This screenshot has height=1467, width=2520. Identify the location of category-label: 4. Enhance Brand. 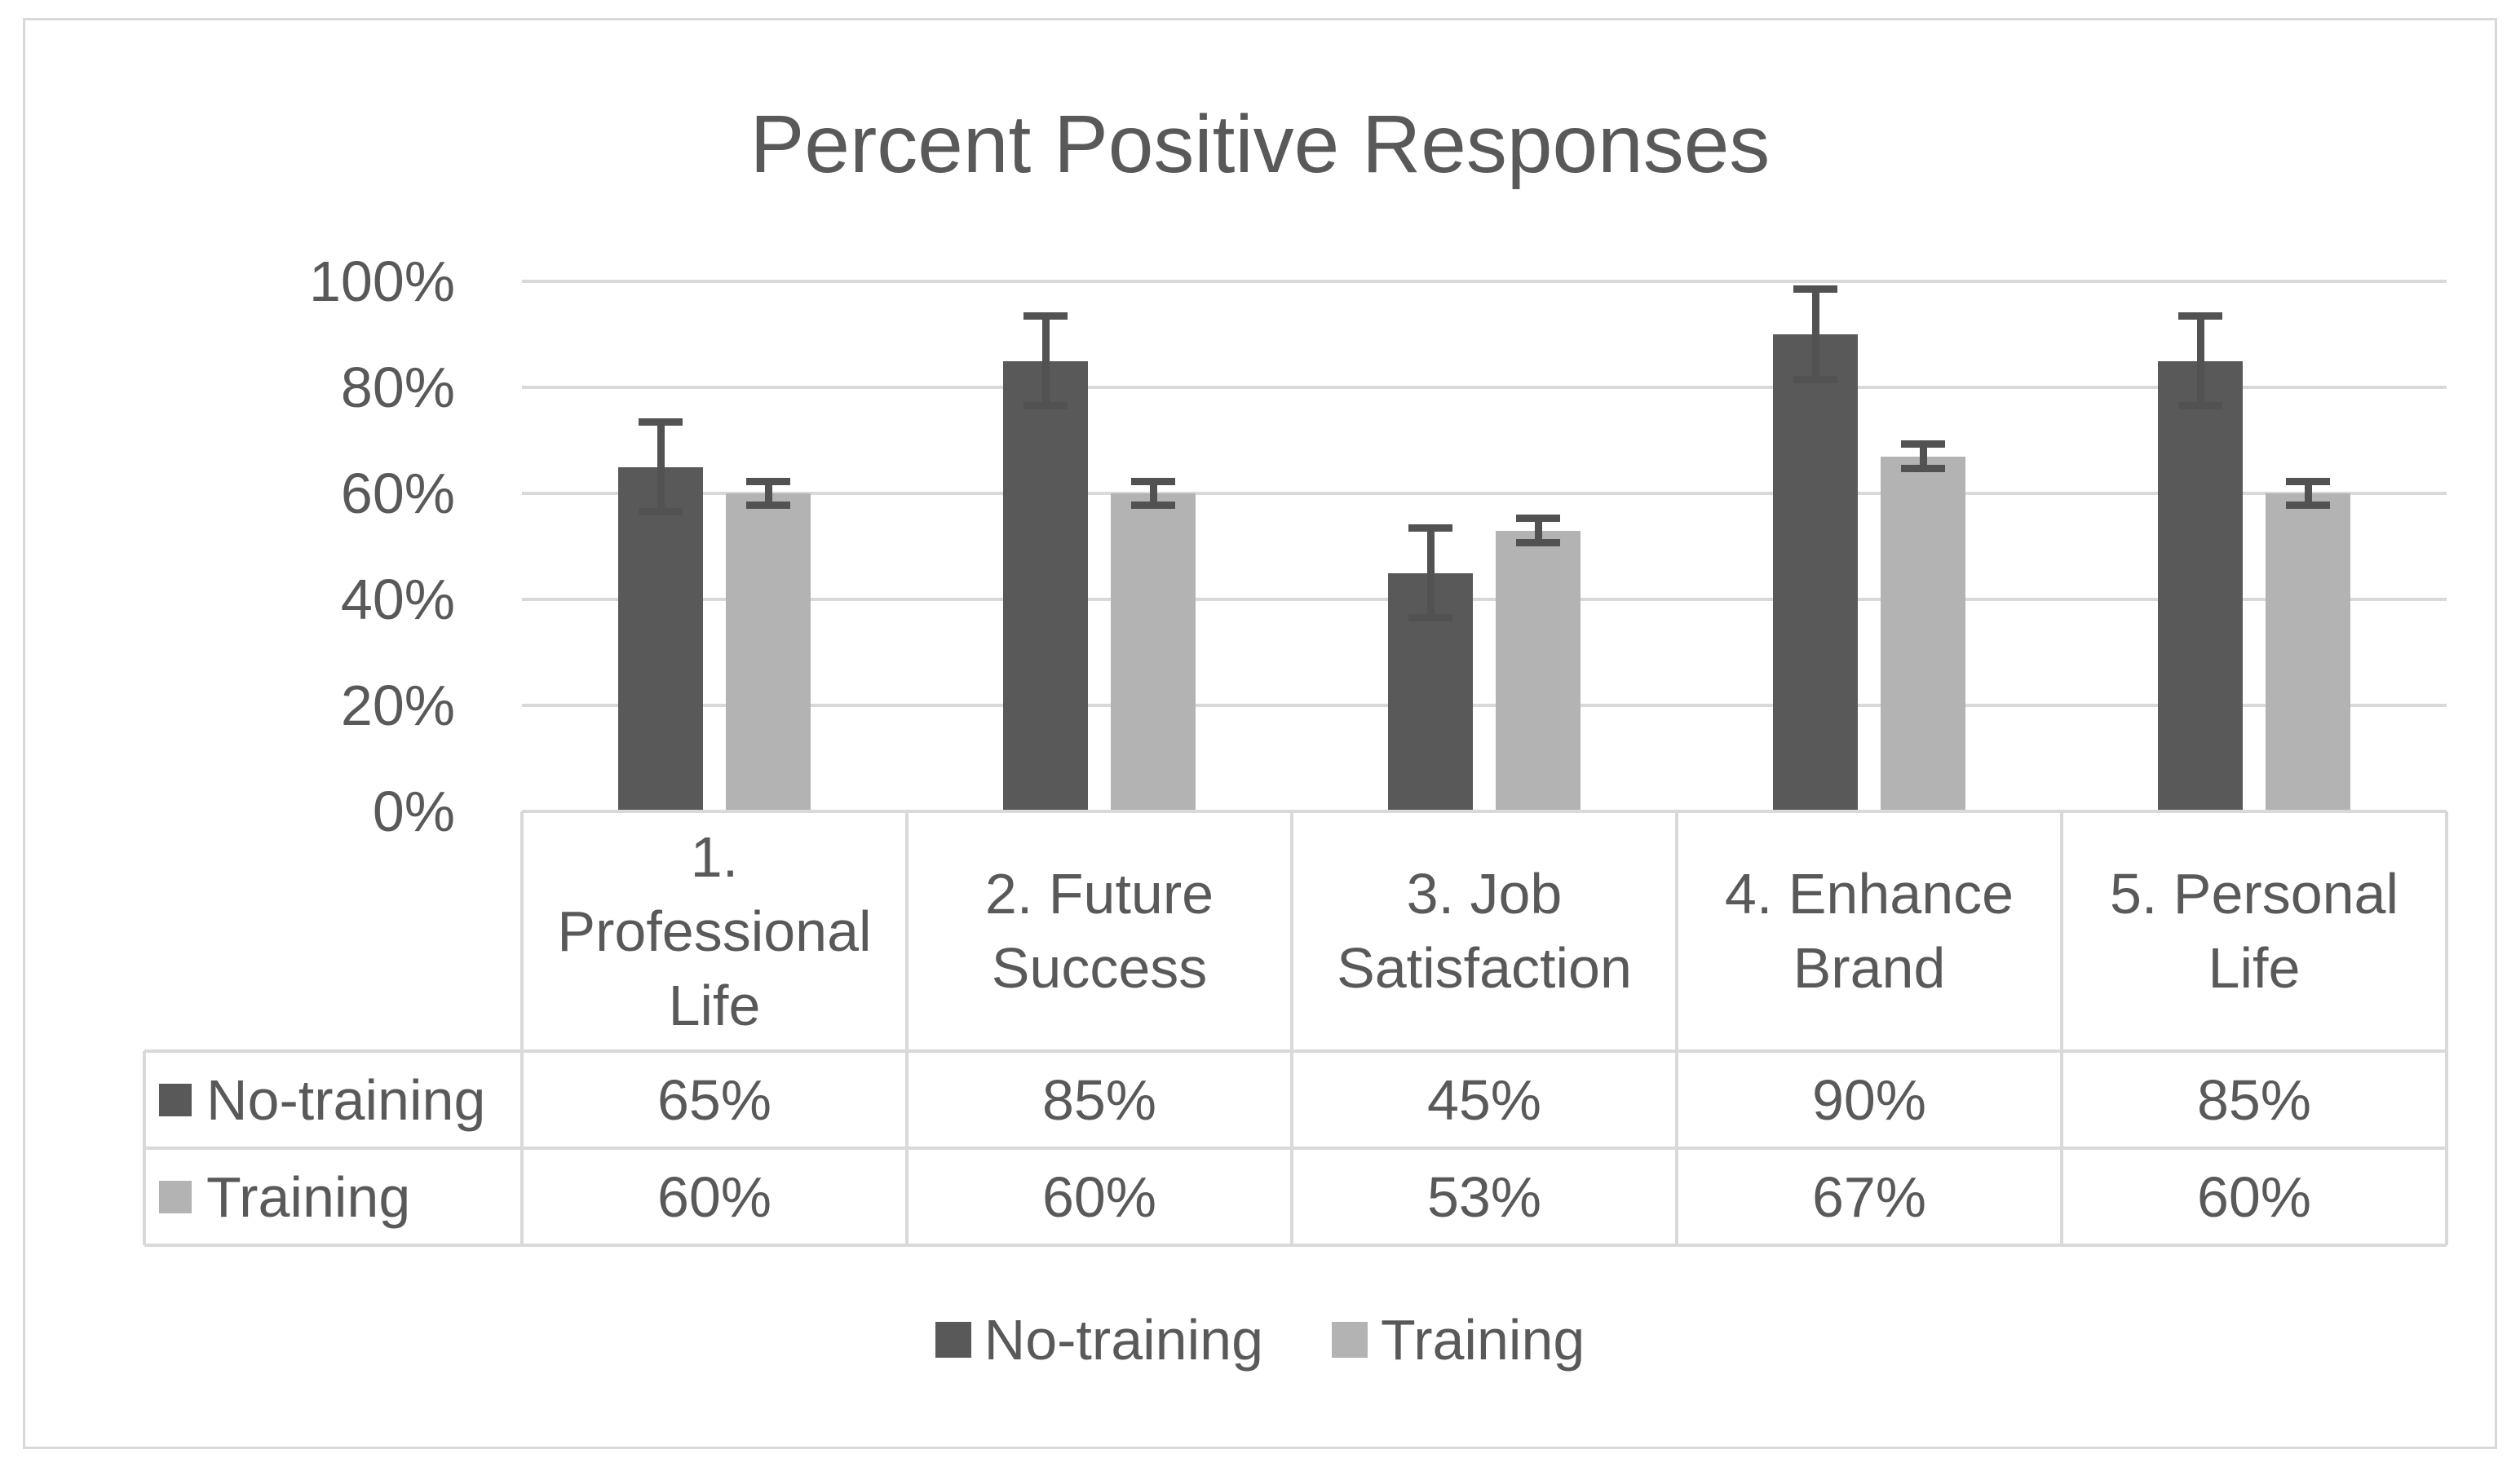
(1869, 931).